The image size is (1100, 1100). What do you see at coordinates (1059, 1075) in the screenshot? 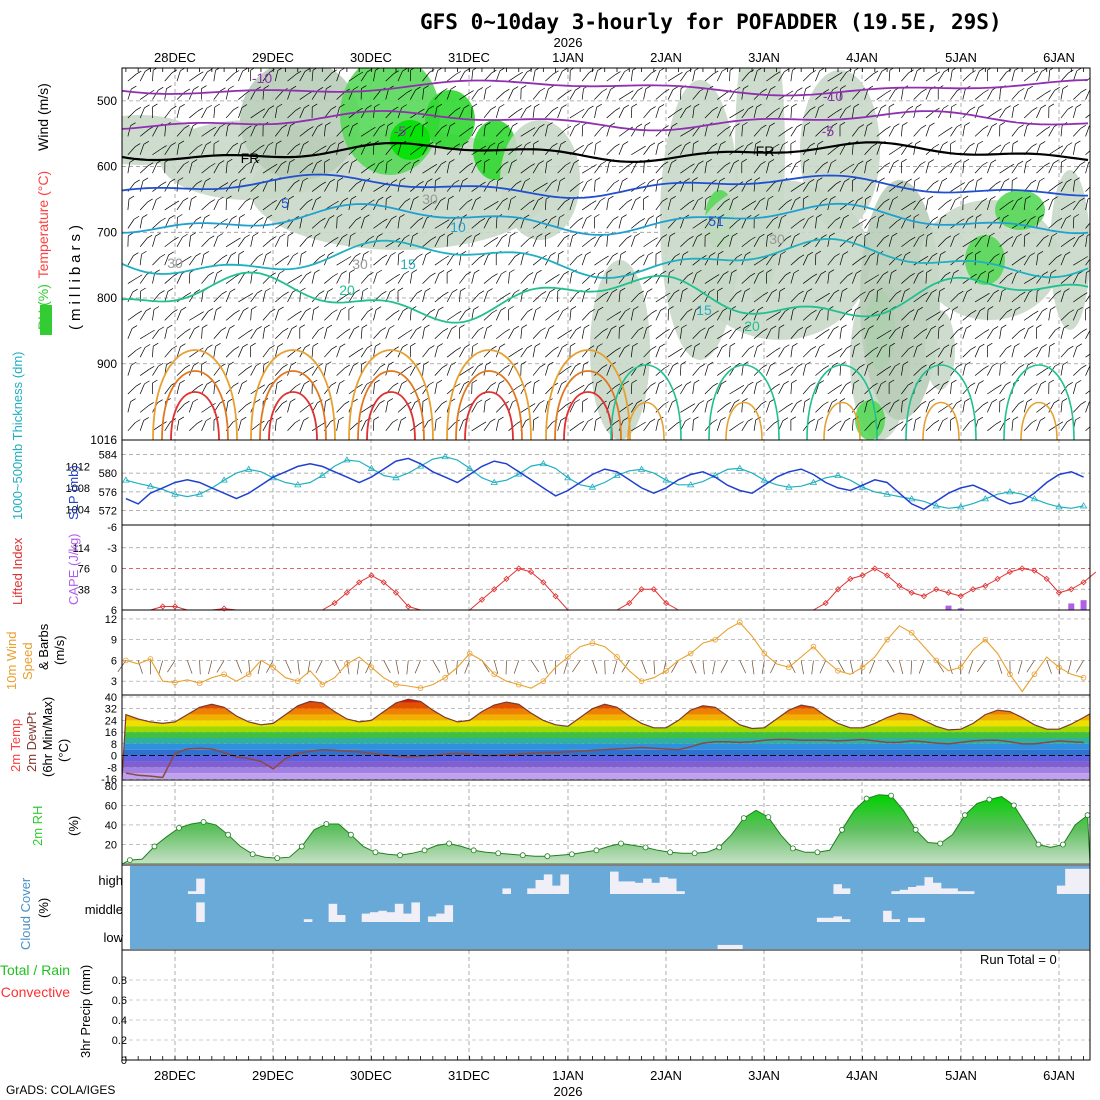
I see `date-label-bottom: 6JAN` at bounding box center [1059, 1075].